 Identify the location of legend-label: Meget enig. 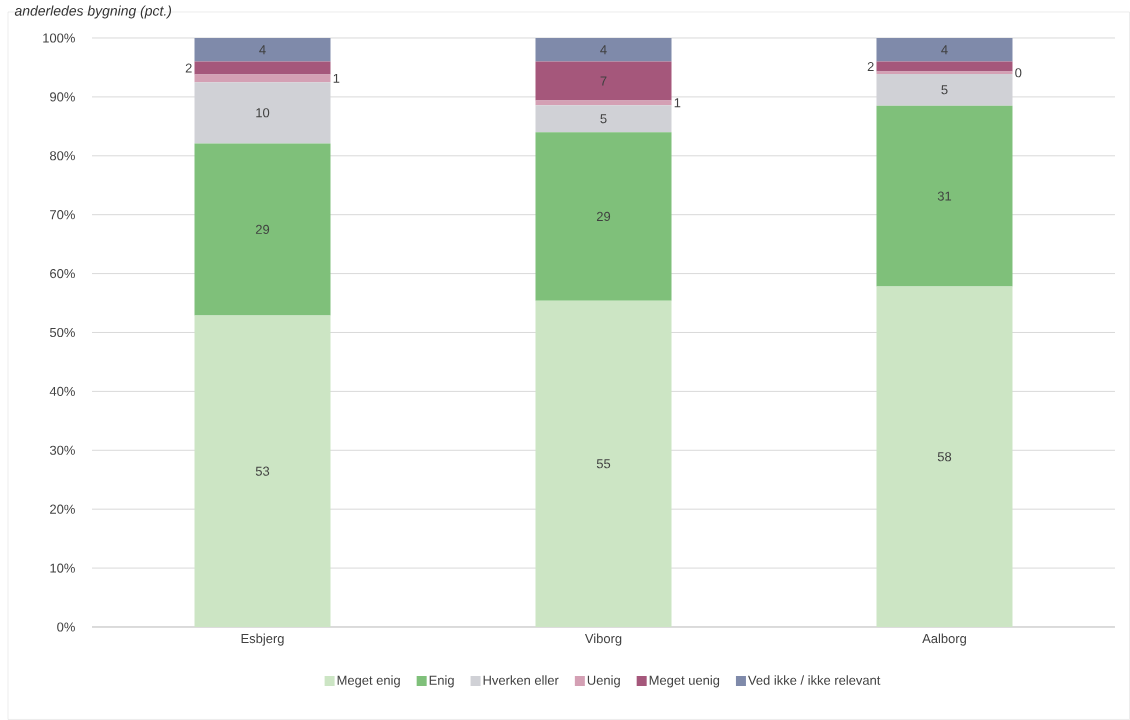
(368, 681).